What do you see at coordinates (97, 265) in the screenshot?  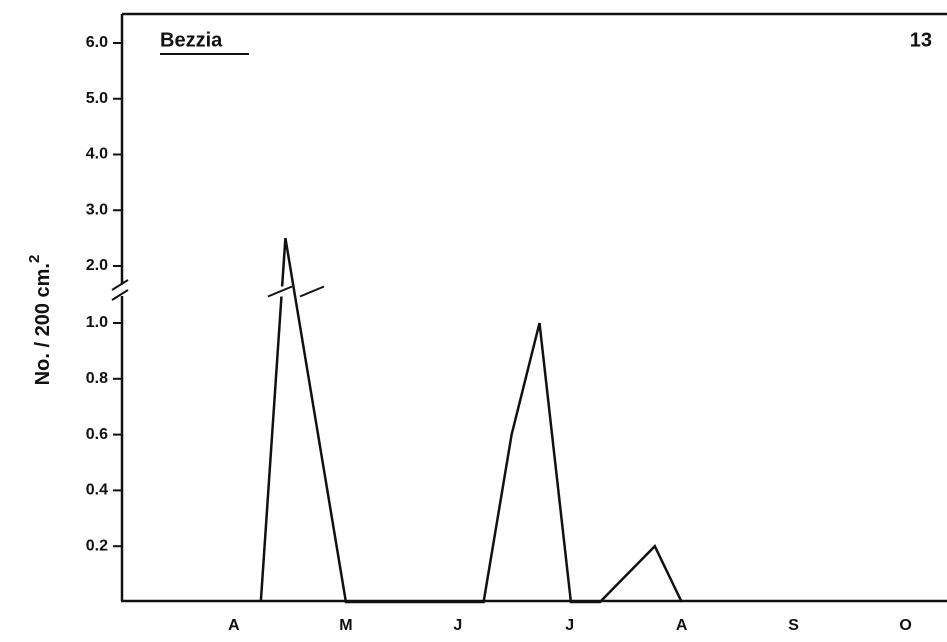 I see `y-tick-label: 2.0` at bounding box center [97, 265].